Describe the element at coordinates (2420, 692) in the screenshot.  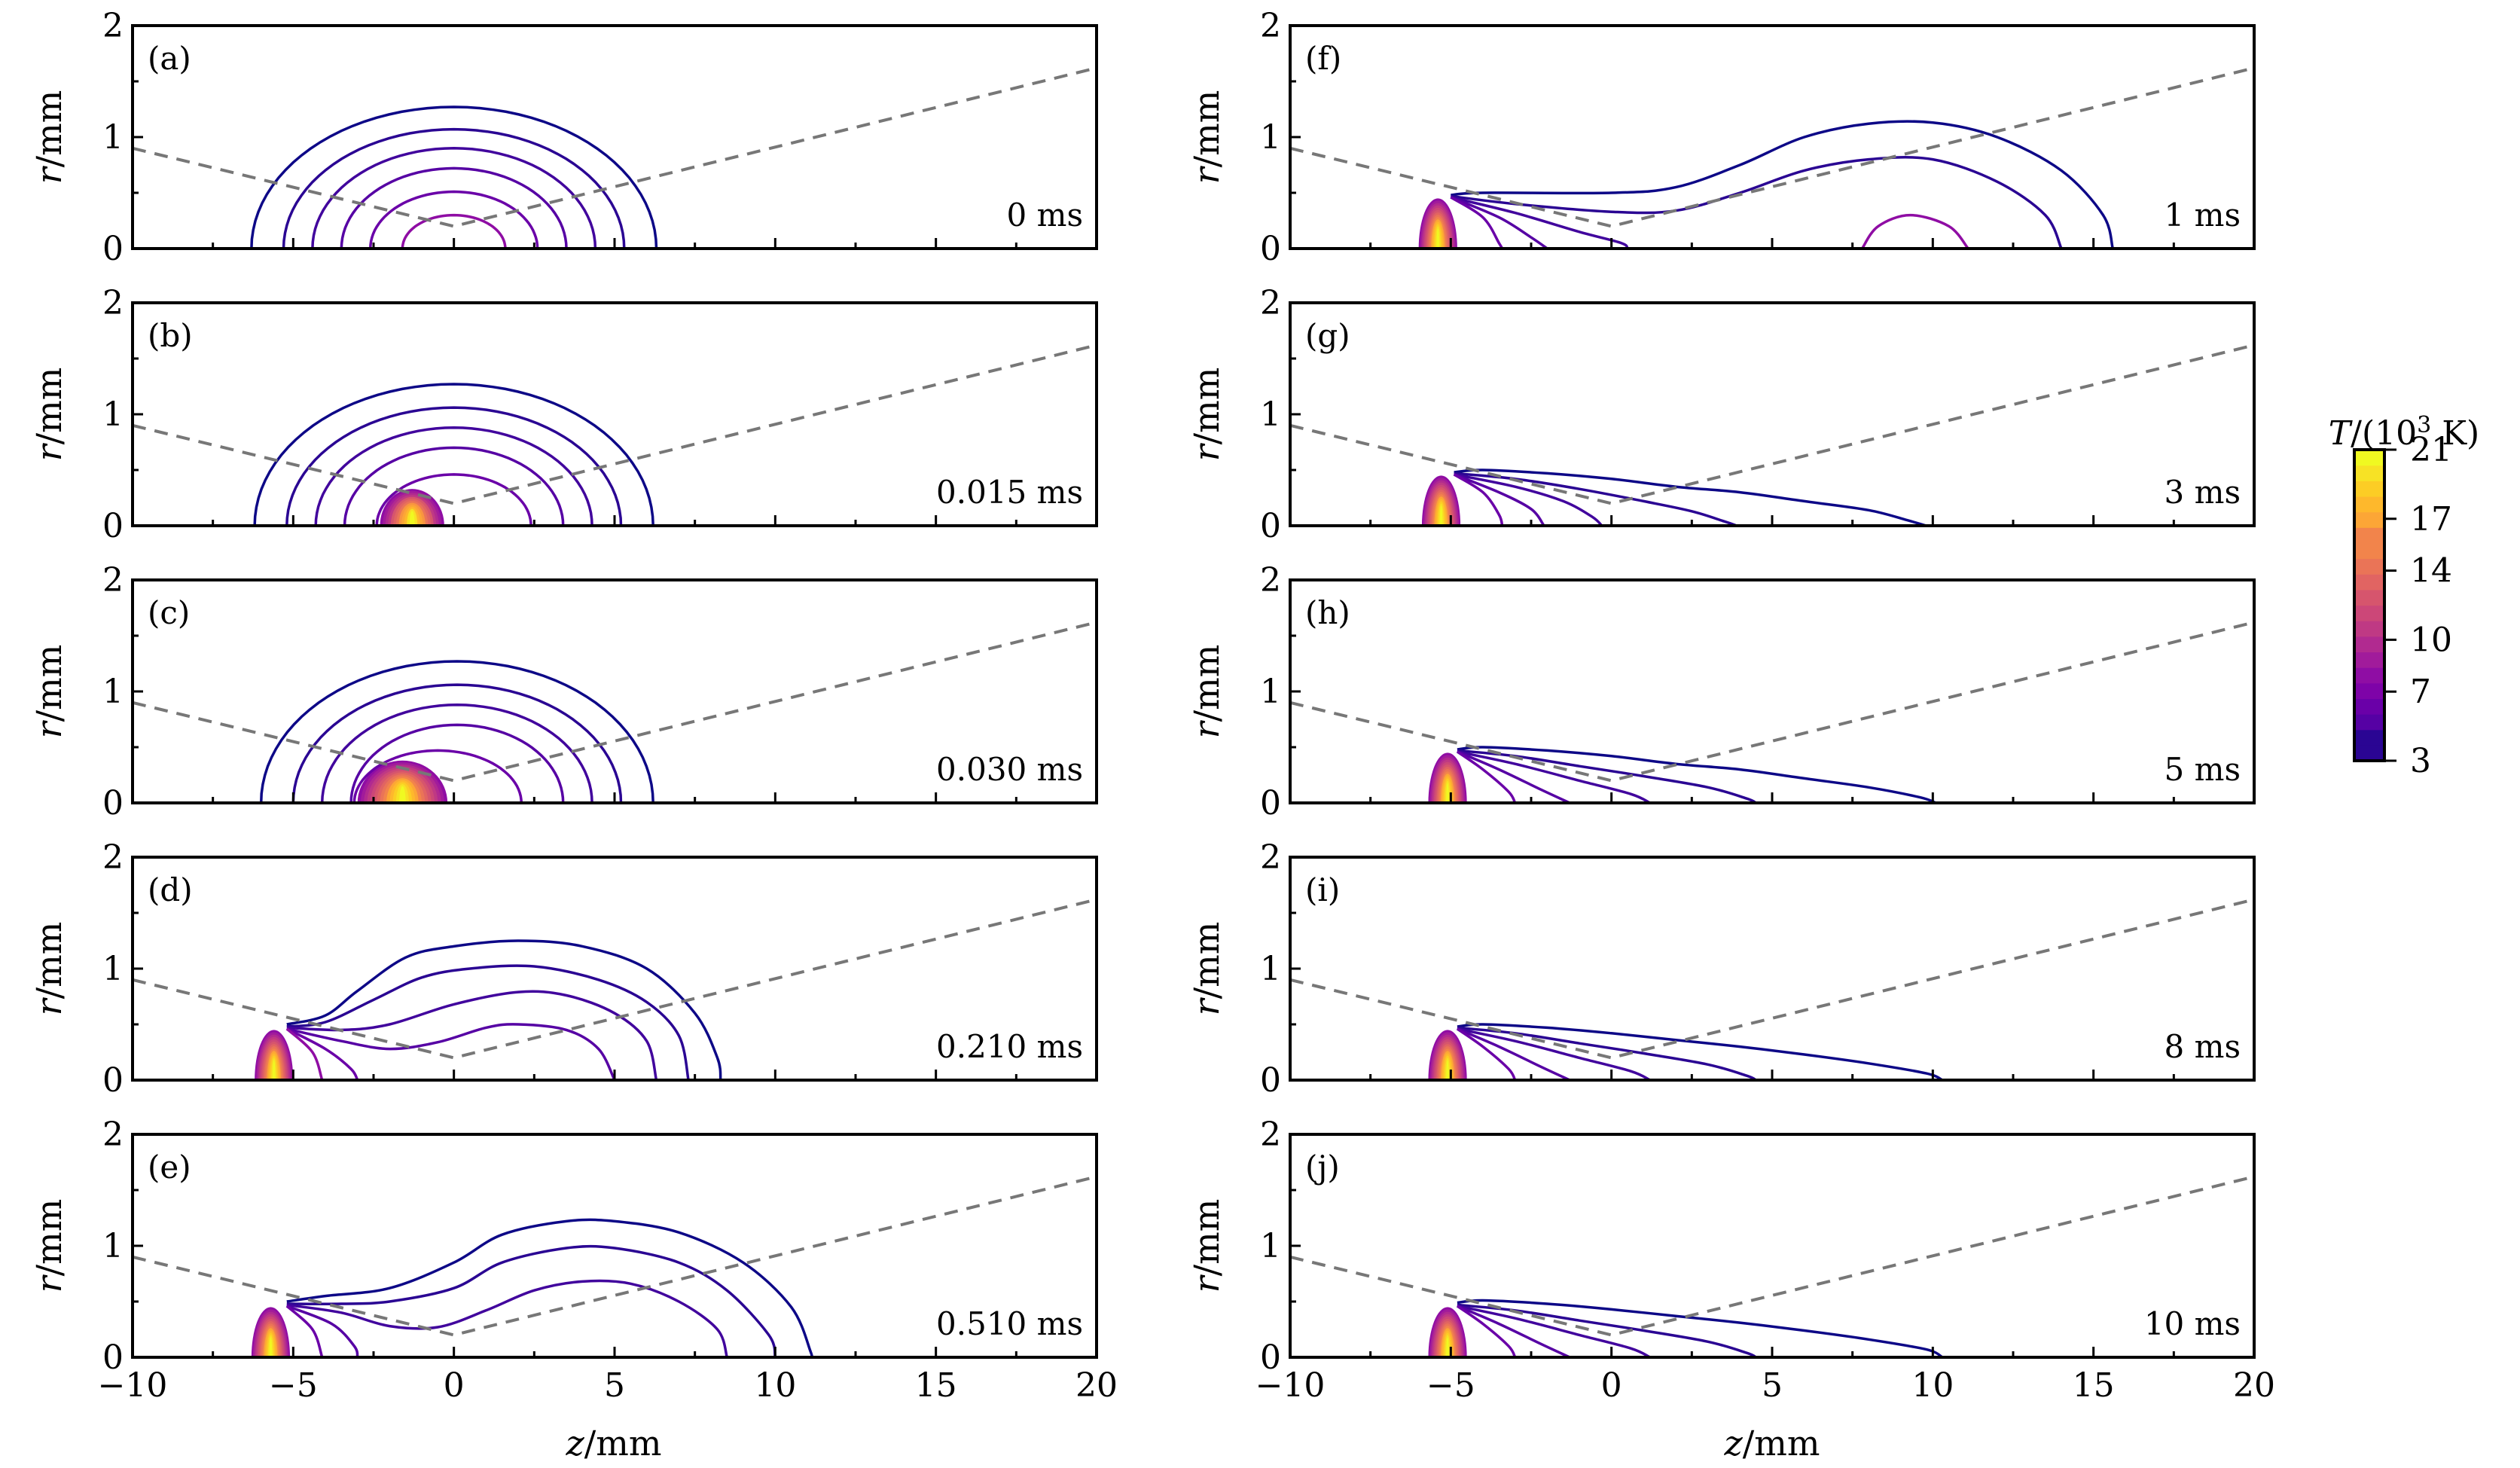
I see `colorbar-tick-label: 7` at that location.